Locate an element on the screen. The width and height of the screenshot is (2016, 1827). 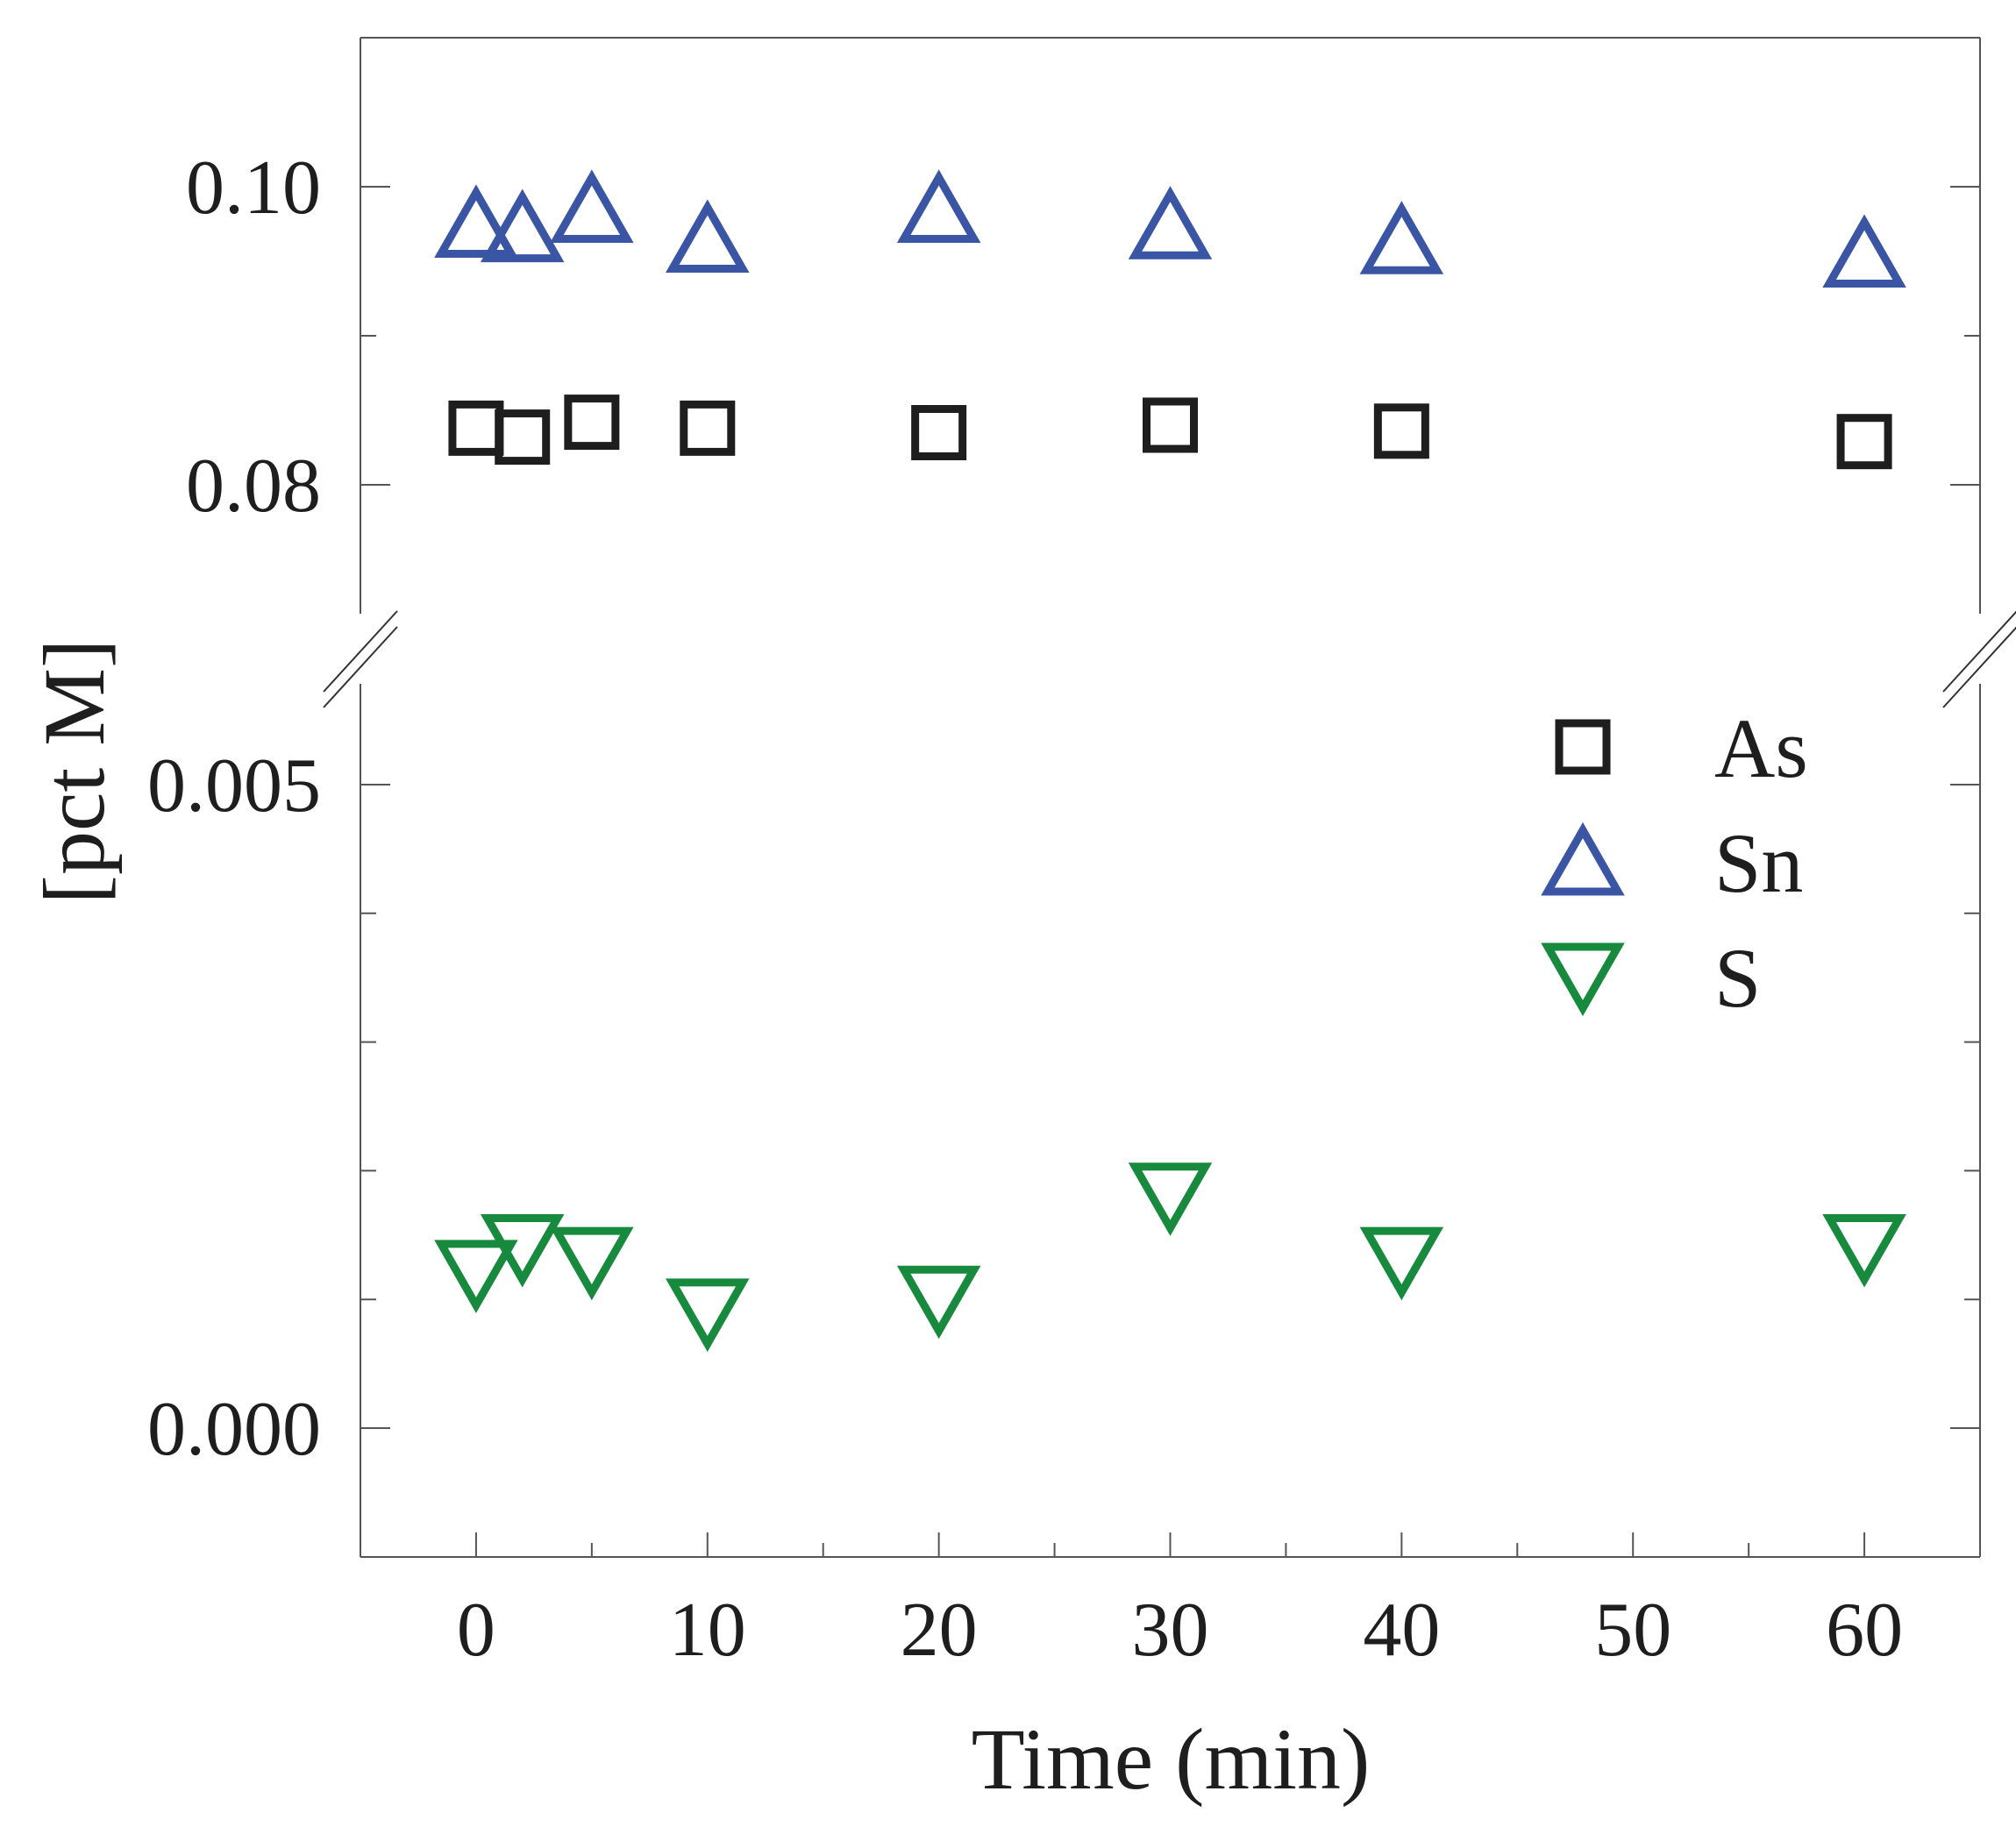
legend-label-s: S is located at coordinates (1737, 978).